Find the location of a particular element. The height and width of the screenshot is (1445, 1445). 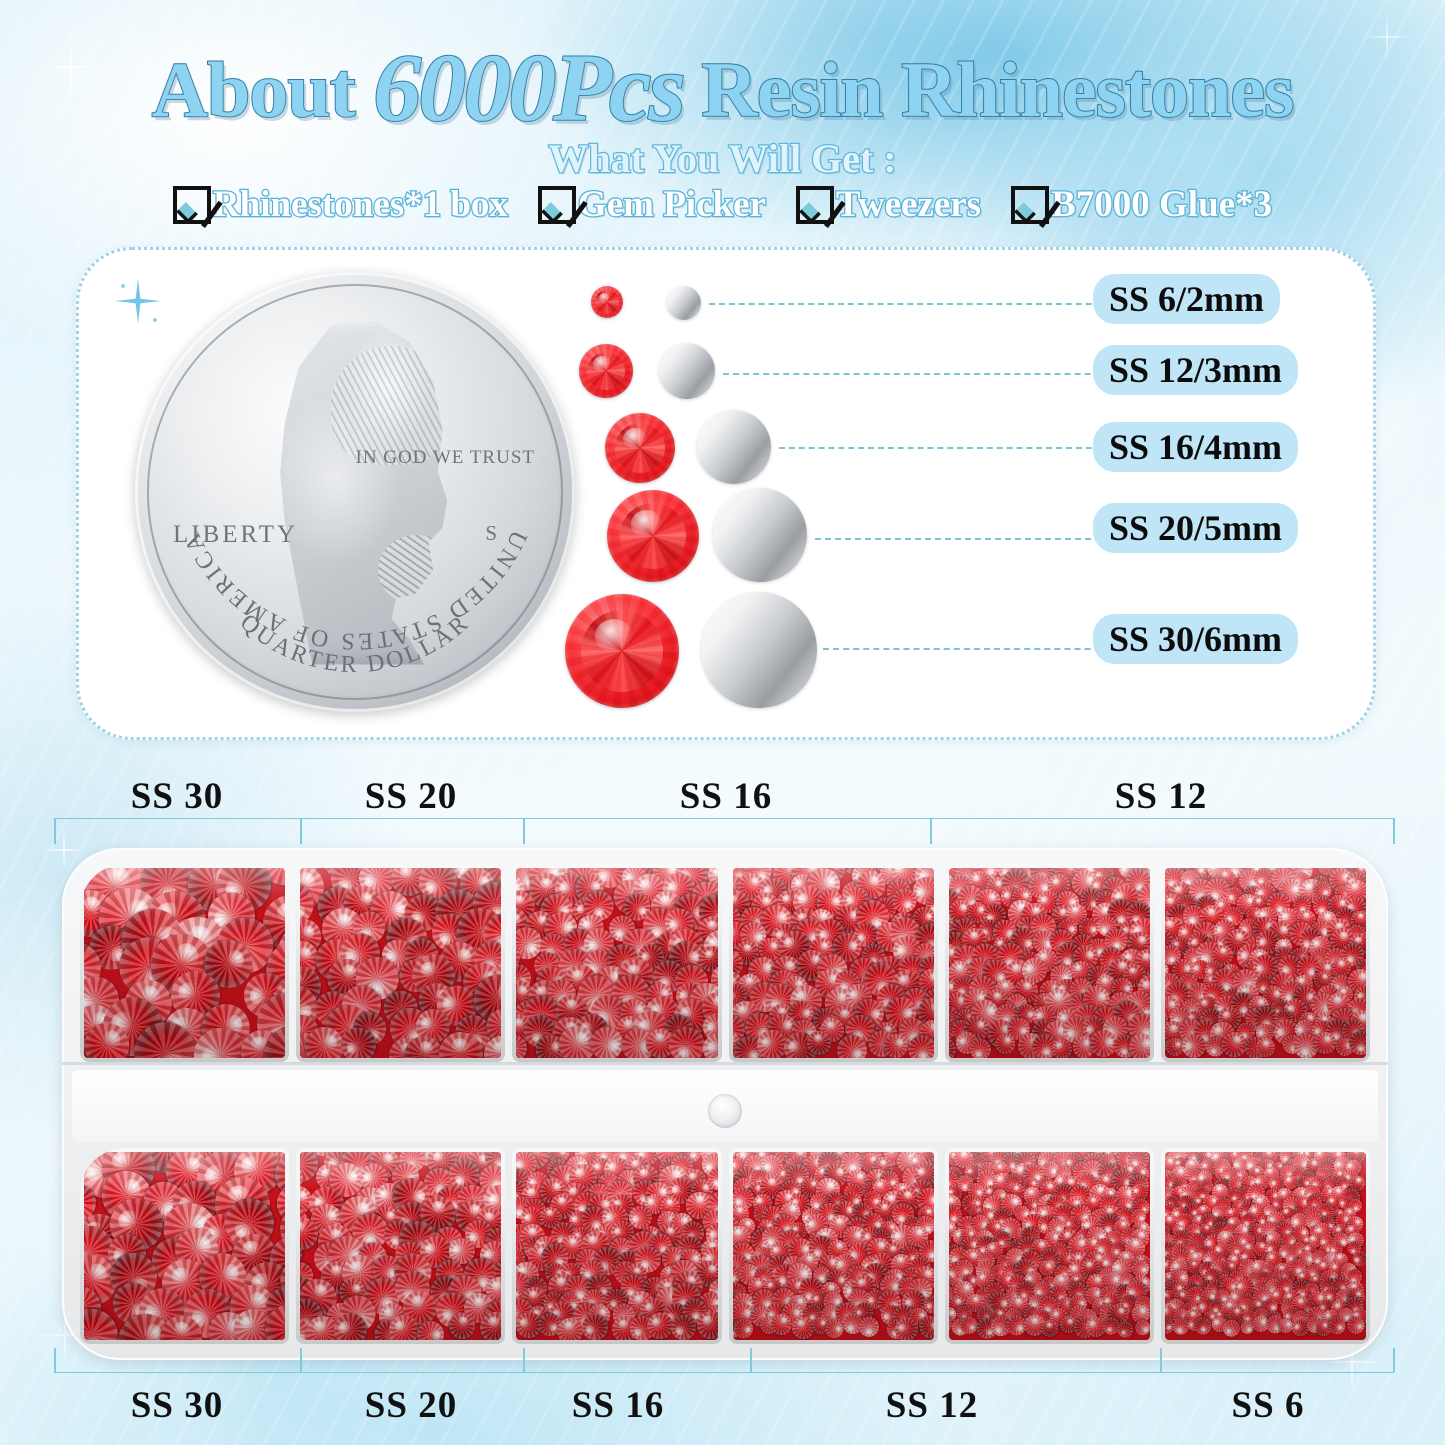

coin-mint-mark: S is located at coordinates (491, 533).